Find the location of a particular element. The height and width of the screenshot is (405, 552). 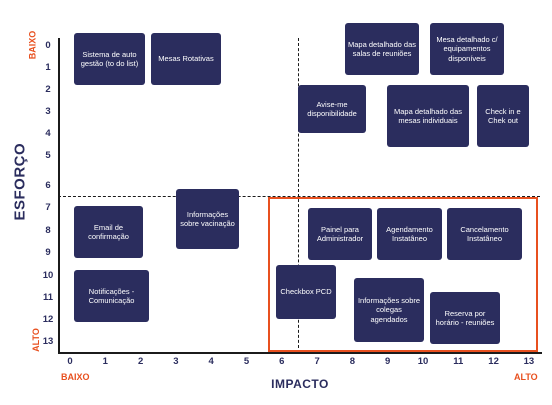

y-axis-title: ESFORÇO is located at coordinates (20, 181).